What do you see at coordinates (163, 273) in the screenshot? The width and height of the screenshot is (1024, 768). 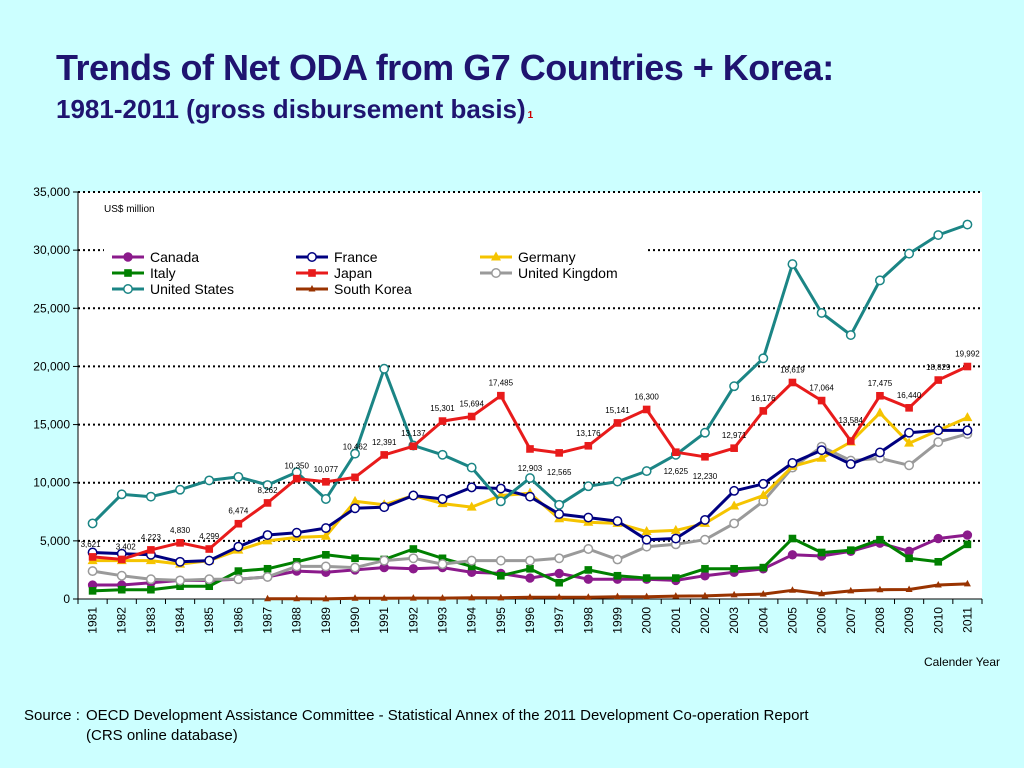 I see `legend-label: Italy` at bounding box center [163, 273].